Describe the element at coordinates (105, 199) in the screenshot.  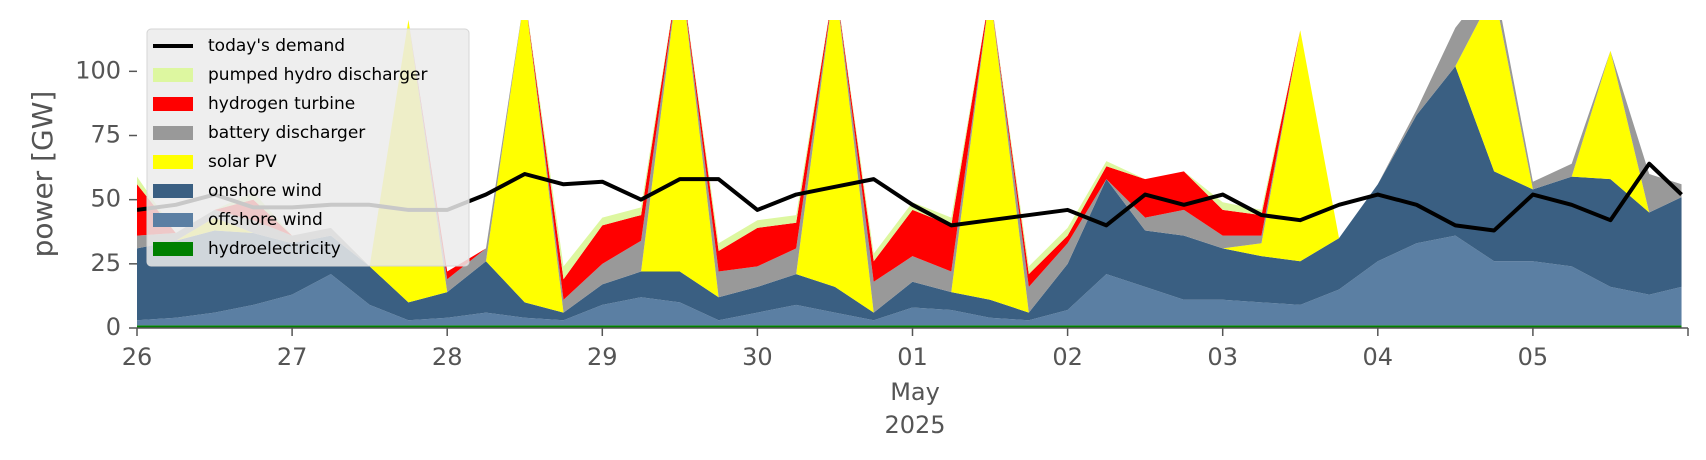
I see `y-tick-label: 50` at that location.